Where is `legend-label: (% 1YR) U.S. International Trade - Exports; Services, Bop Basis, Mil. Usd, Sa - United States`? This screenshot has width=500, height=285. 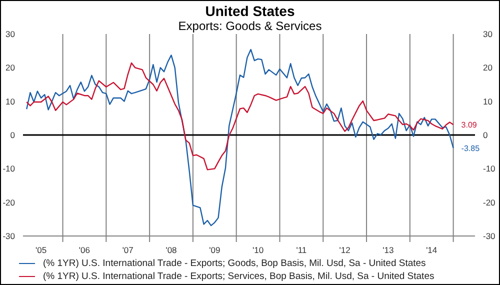
legend-label: (% 1YR) U.S. International Trade - Exports; Services, Bop Basis, Mil. Usd, Sa - United States is located at coordinates (238, 276).